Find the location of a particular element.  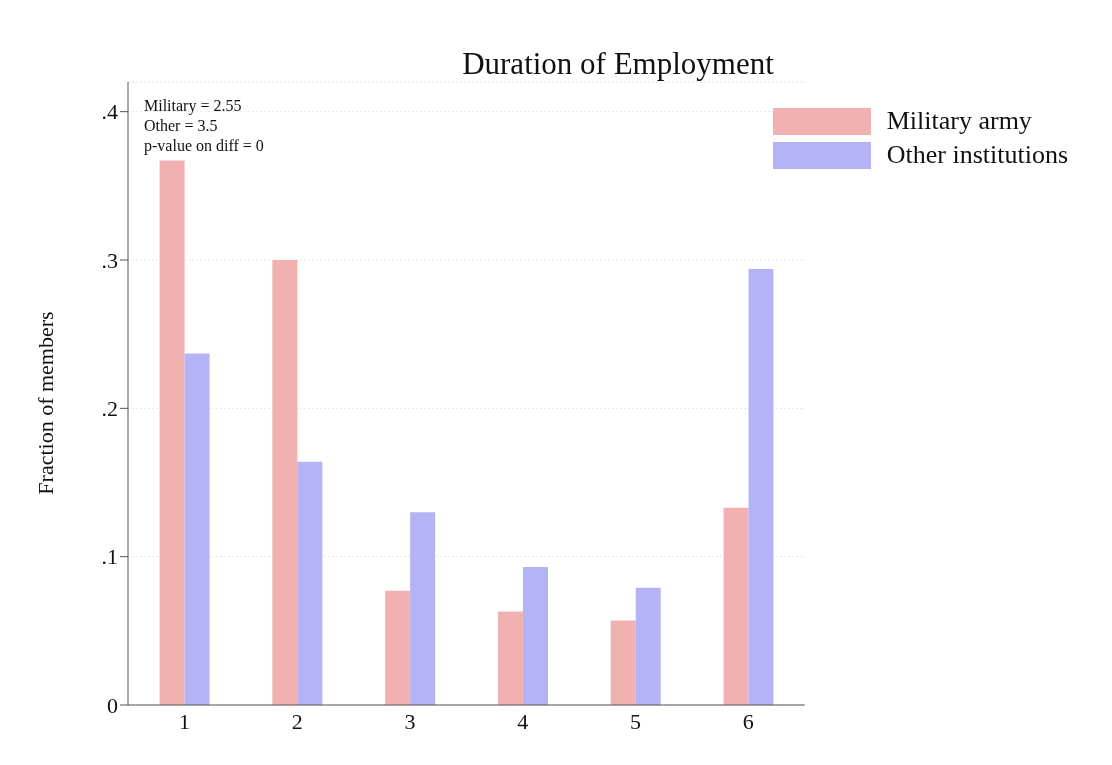

x-tick-label: 3 is located at coordinates (410, 721).